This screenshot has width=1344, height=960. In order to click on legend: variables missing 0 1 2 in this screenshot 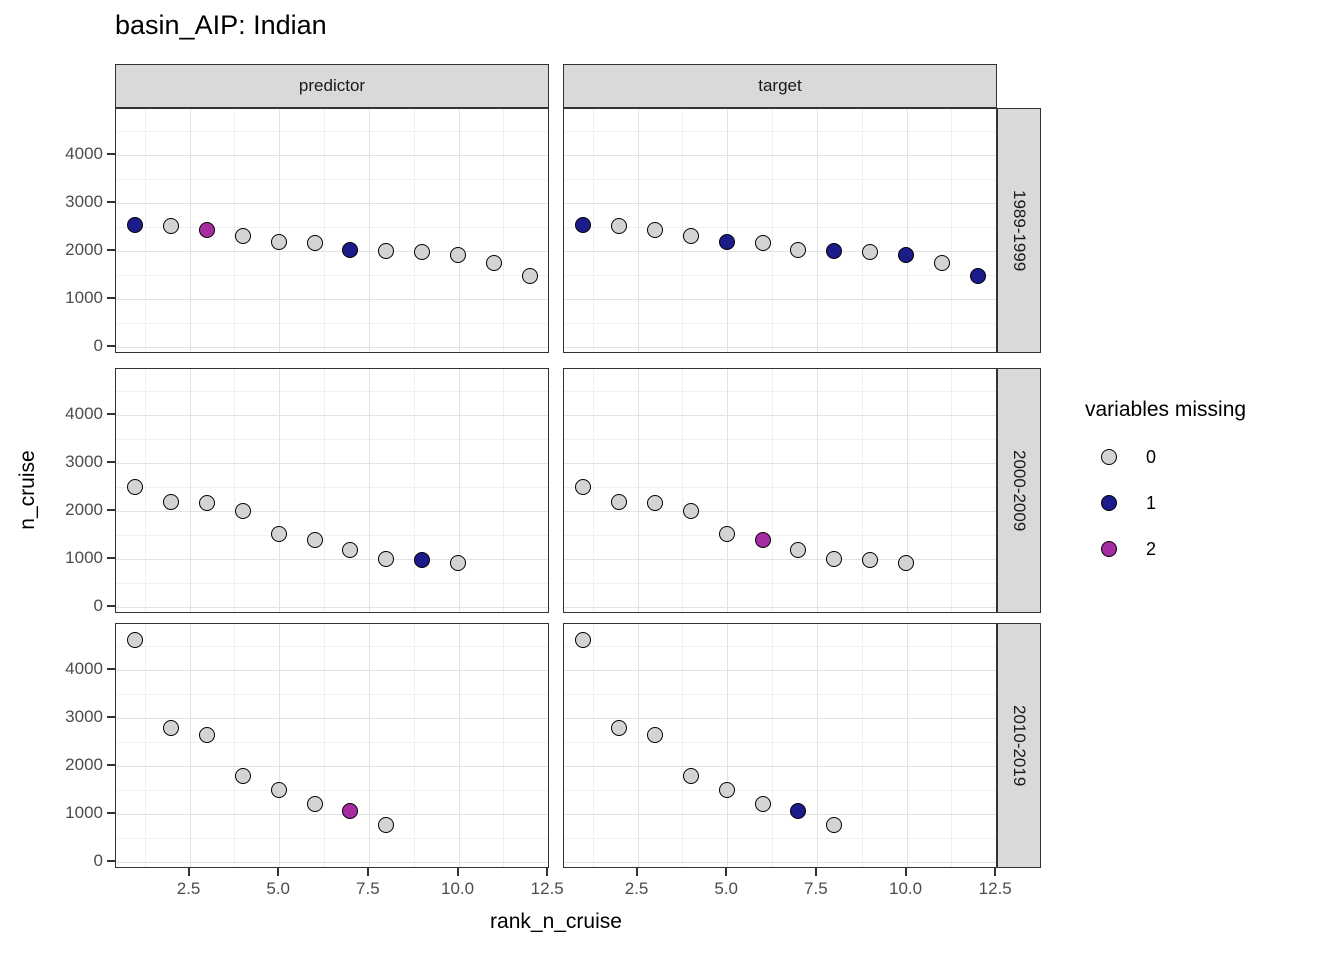, I will do `click(1165, 485)`.